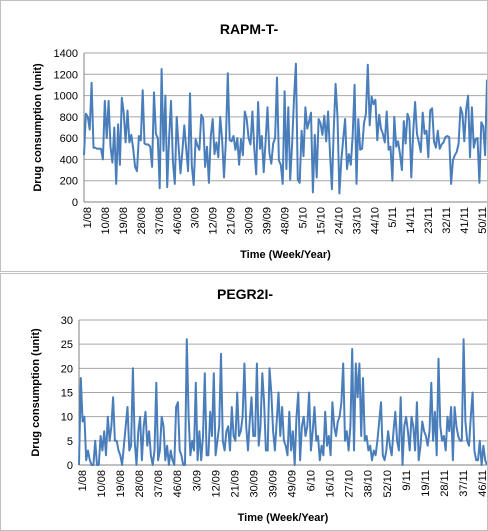 This screenshot has height=531, width=488. I want to click on x-tick-label: 23/11, so click(429, 220).